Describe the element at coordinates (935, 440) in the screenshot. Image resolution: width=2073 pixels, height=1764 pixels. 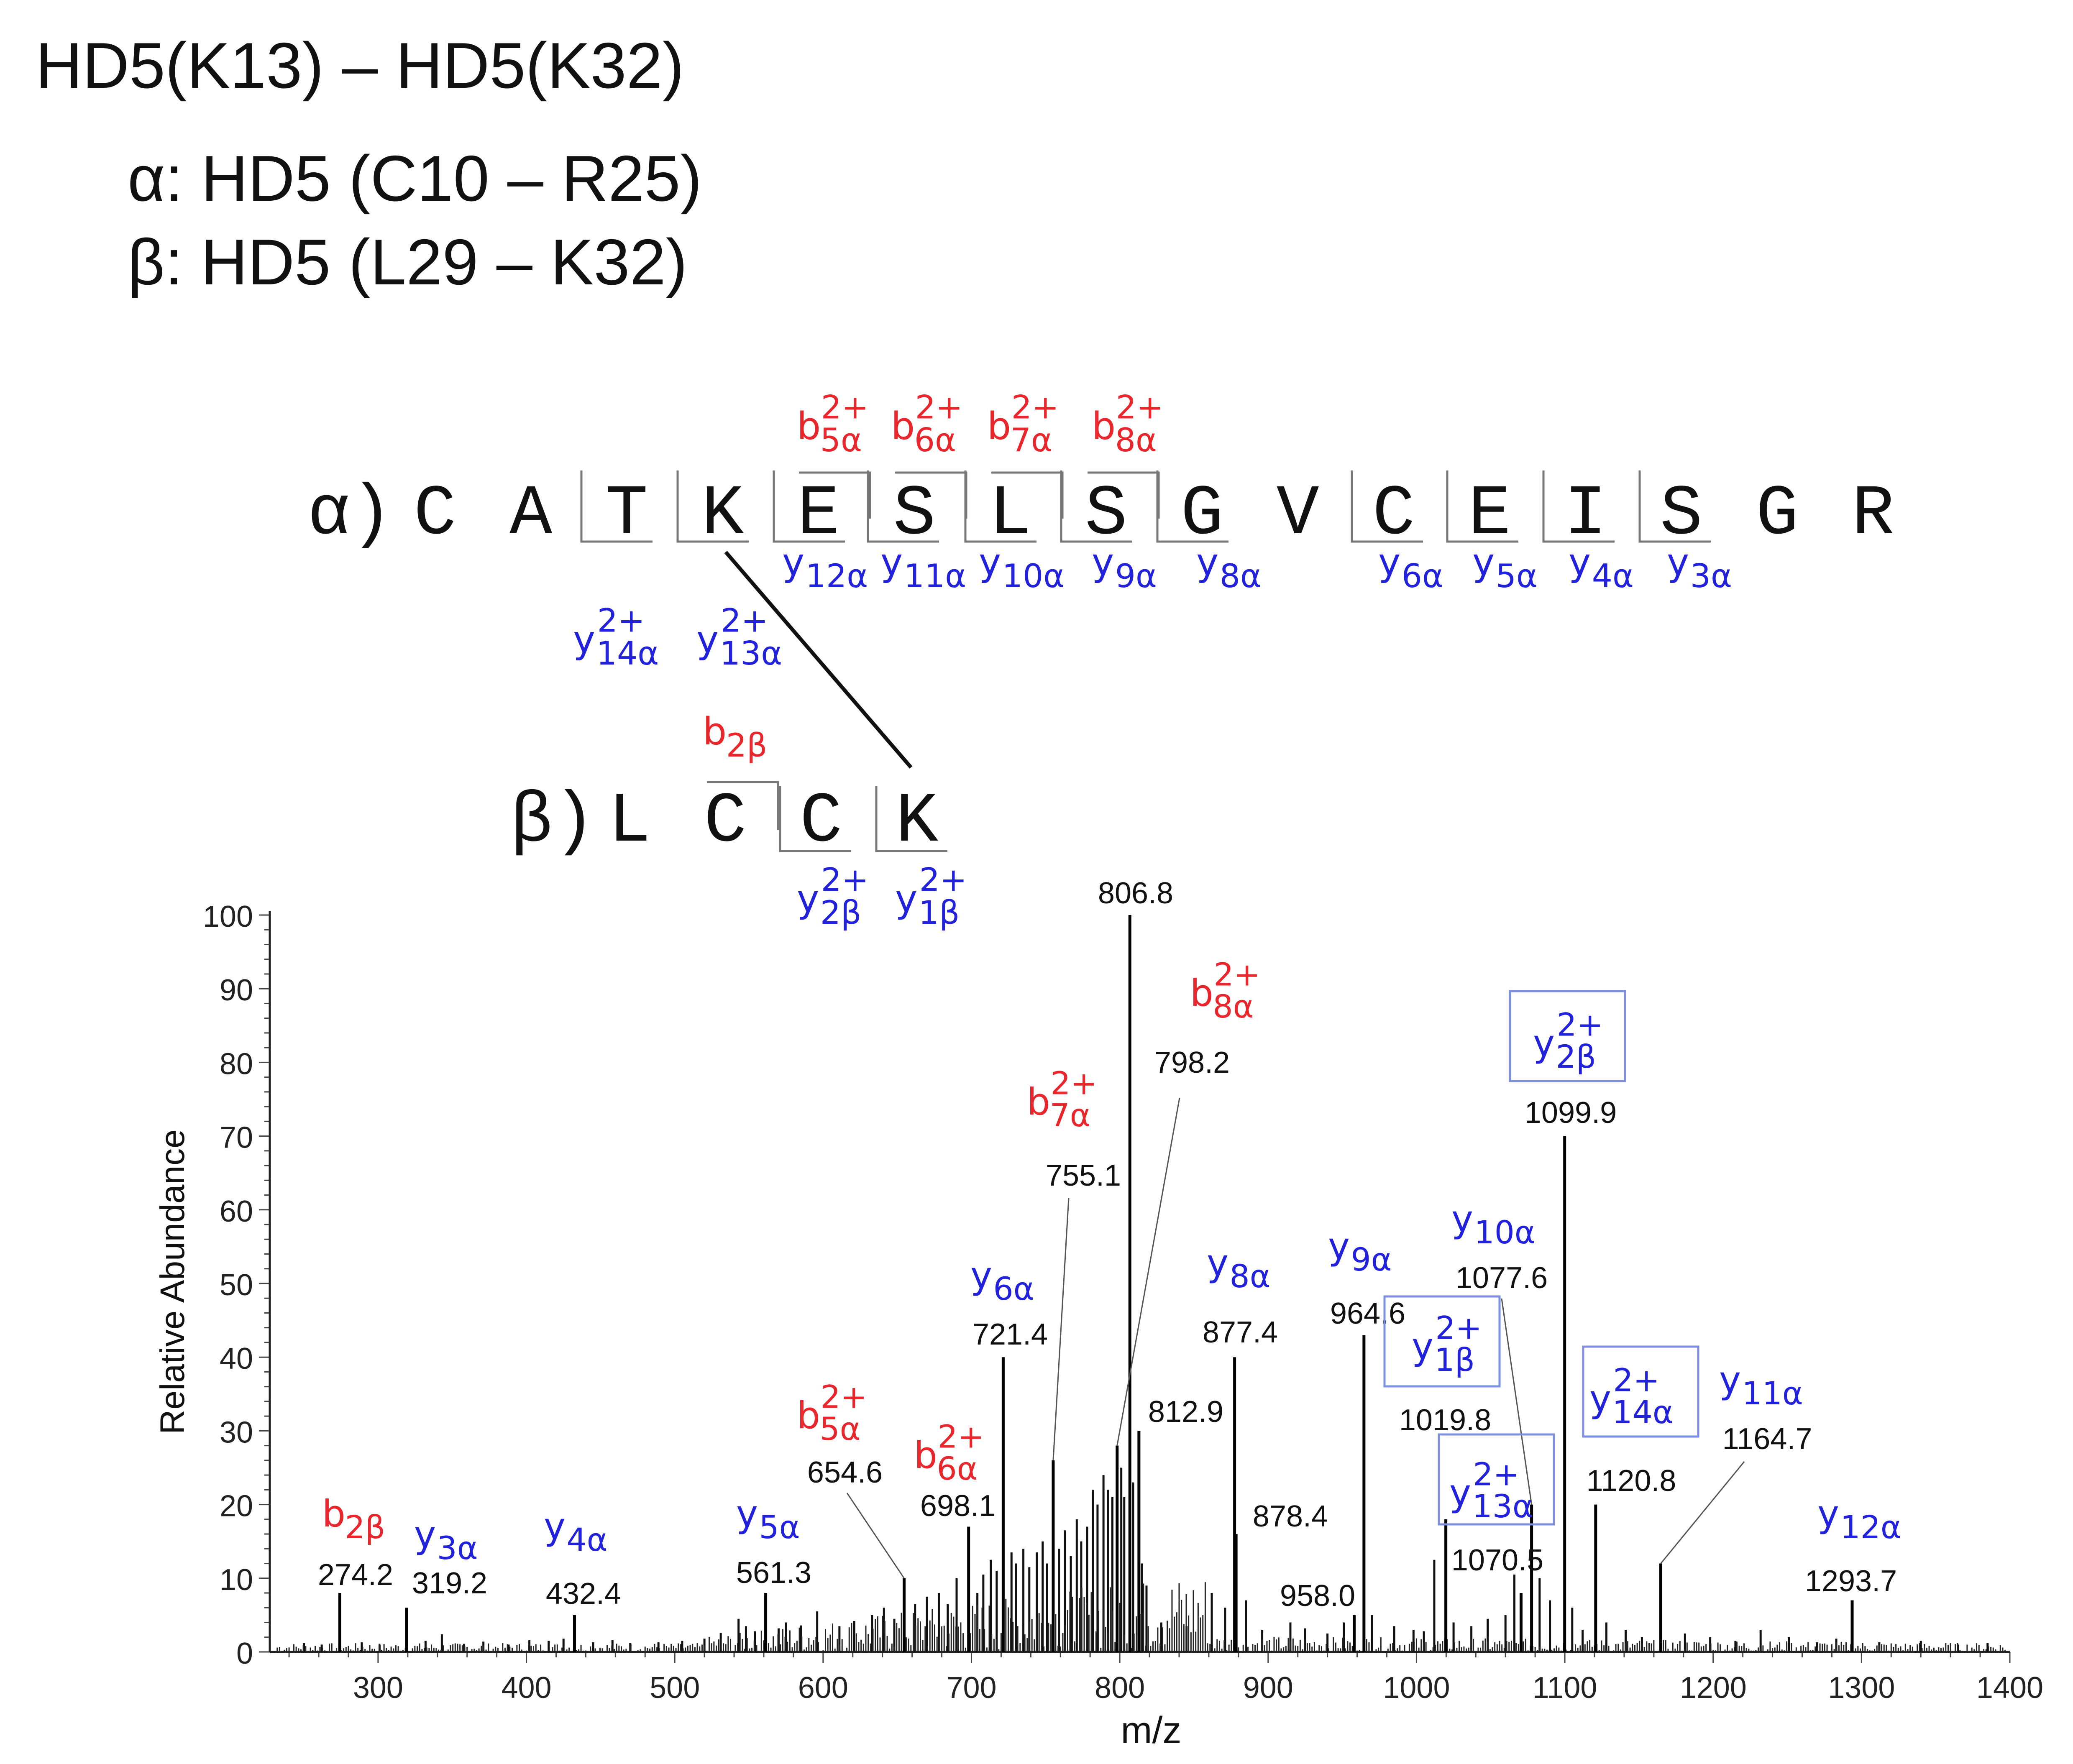
I see `alpha-b-ion-index: 6α` at that location.